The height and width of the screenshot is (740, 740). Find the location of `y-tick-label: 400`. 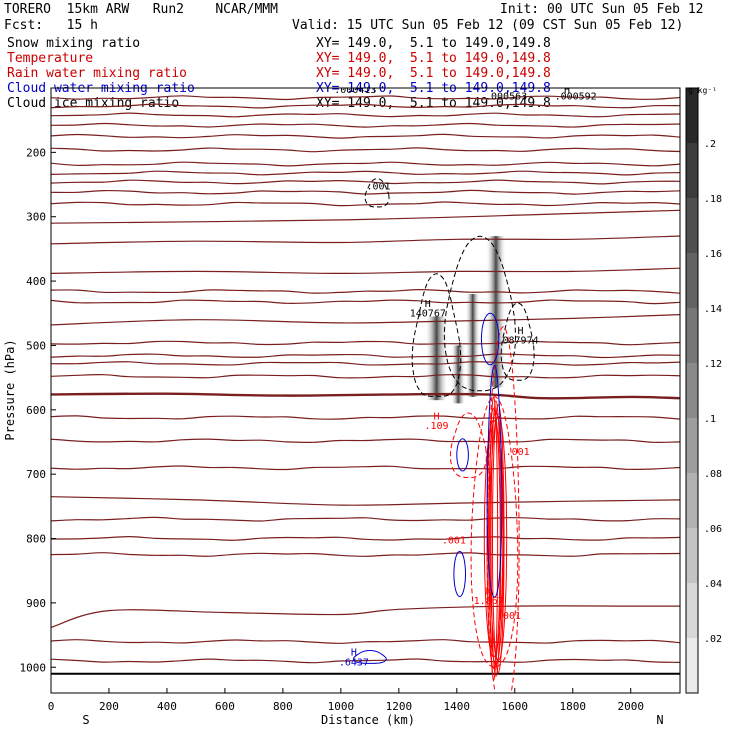

y-tick-label: 400 is located at coordinates (36, 281).